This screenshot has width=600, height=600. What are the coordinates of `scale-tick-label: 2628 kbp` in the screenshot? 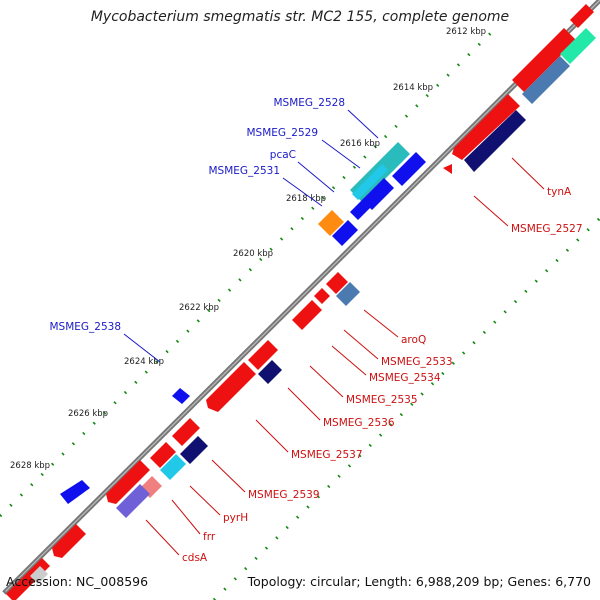 It's located at (30, 466).